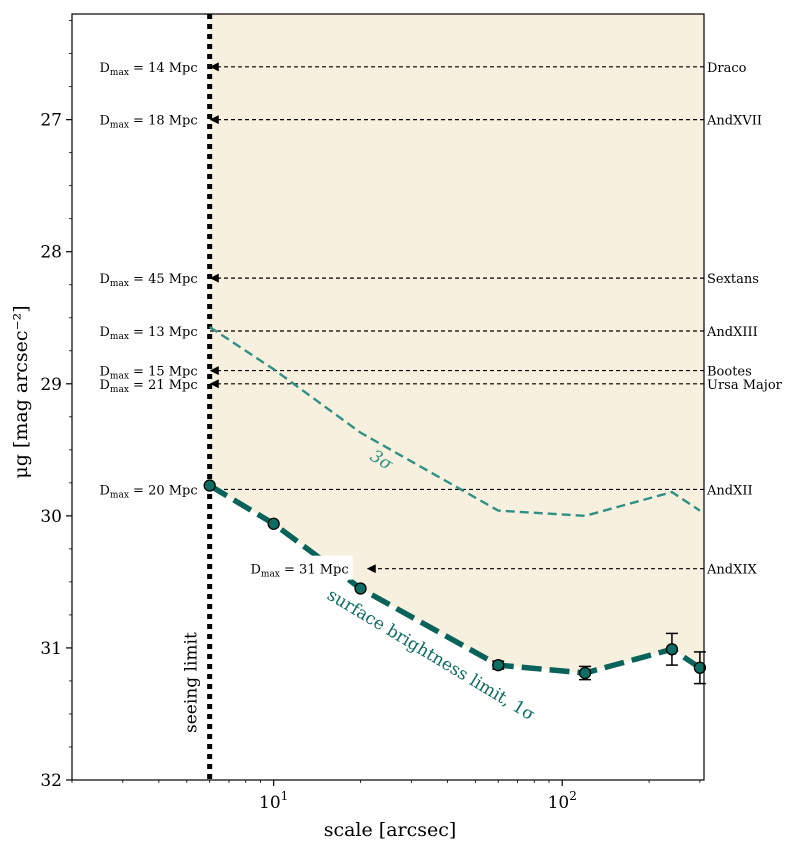 The width and height of the screenshot is (789, 849). What do you see at coordinates (273, 801) in the screenshot?
I see `x-tick-label: 10¹` at bounding box center [273, 801].